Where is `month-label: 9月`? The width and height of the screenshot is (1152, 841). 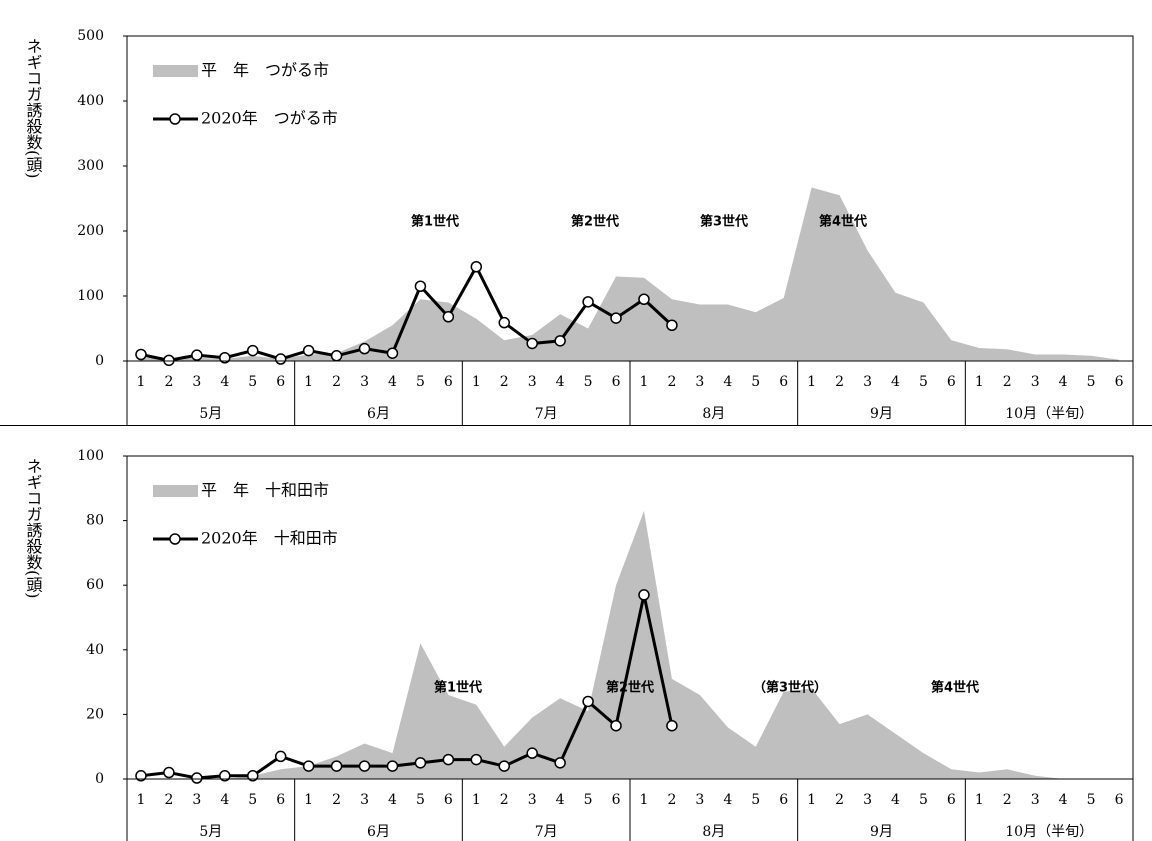 month-label: 9月 is located at coordinates (881, 414).